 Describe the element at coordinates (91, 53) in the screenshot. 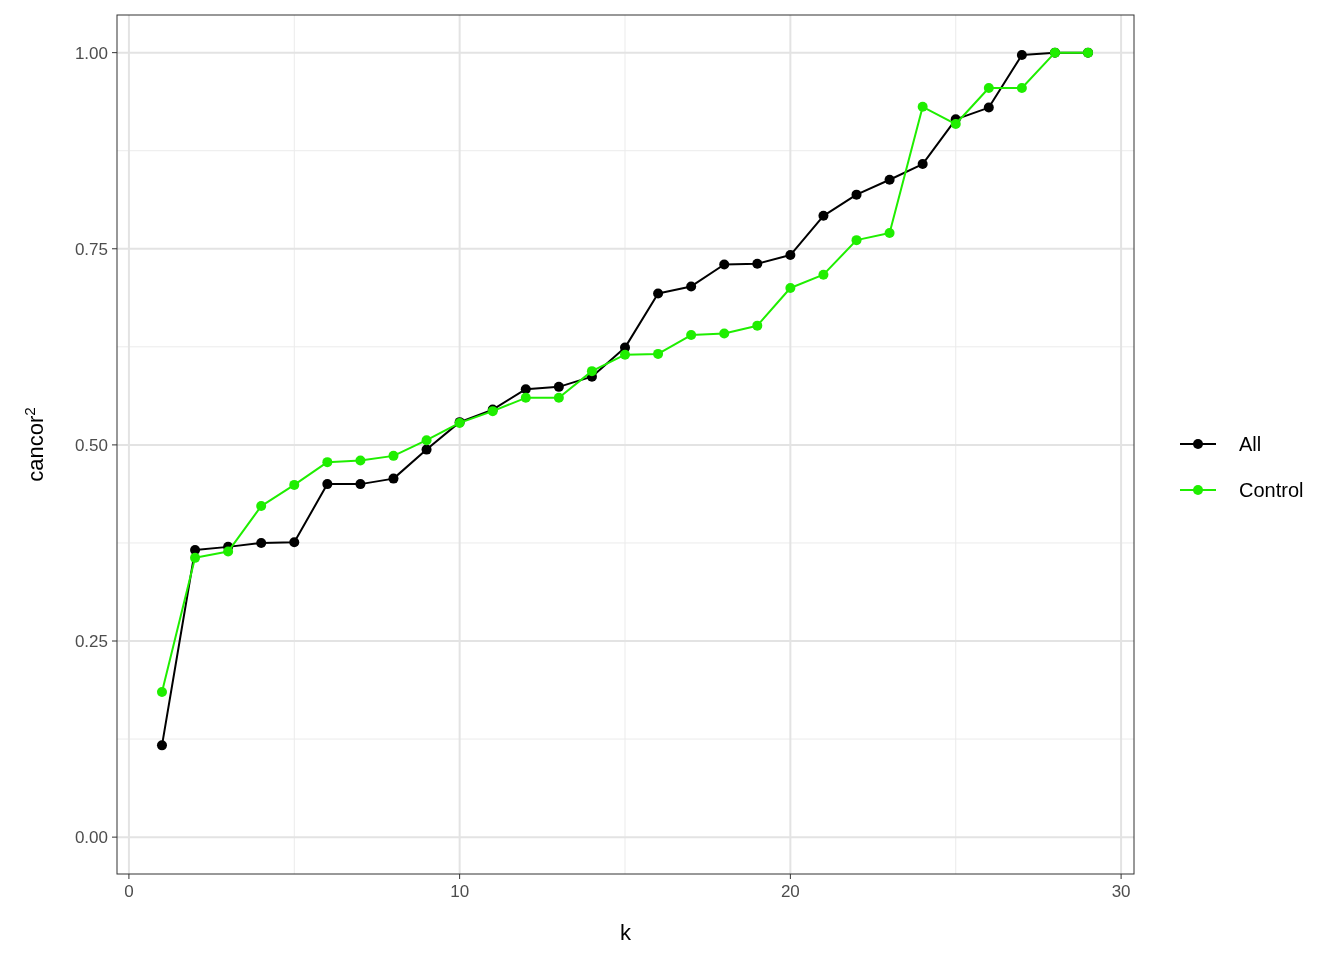

I see `y-tick-label: 1.00` at that location.